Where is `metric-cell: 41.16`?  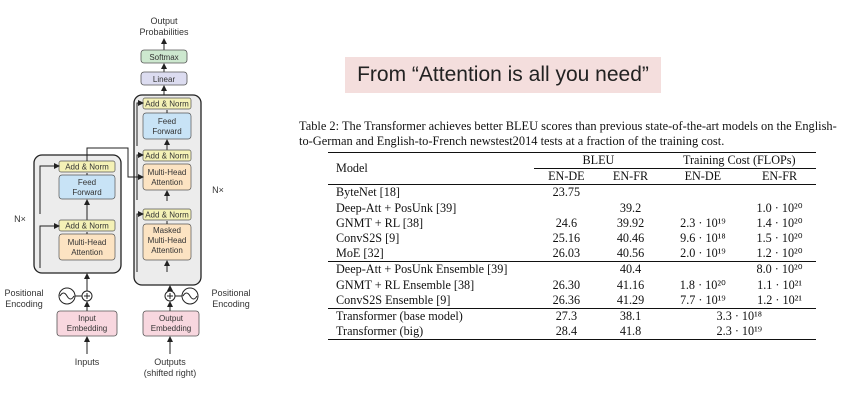 metric-cell: 41.16 is located at coordinates (630, 284).